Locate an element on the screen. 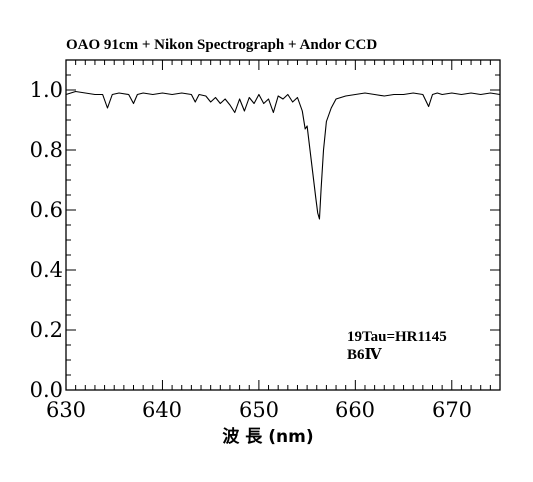 The width and height of the screenshot is (533, 482). x-tick-label: 660 is located at coordinates (355, 410).